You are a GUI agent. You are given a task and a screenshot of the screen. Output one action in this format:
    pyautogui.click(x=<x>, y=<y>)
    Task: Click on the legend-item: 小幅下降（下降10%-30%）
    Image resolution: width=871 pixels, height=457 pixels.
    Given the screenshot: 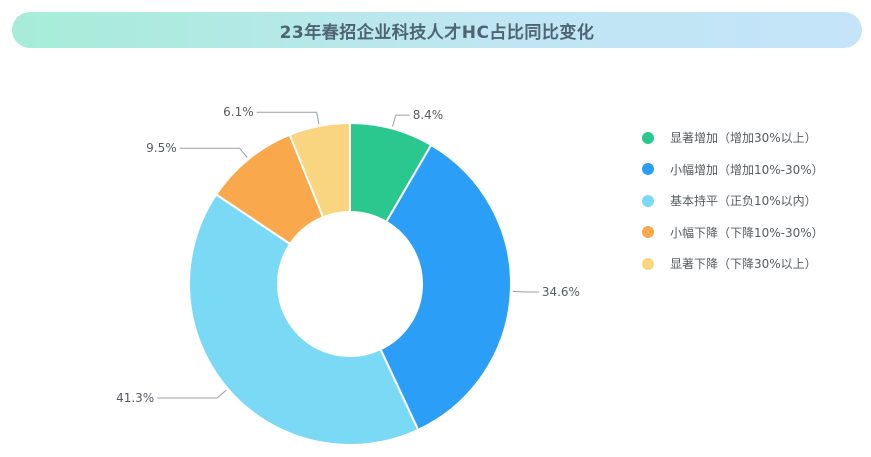 What is the action you would take?
    pyautogui.click(x=733, y=233)
    